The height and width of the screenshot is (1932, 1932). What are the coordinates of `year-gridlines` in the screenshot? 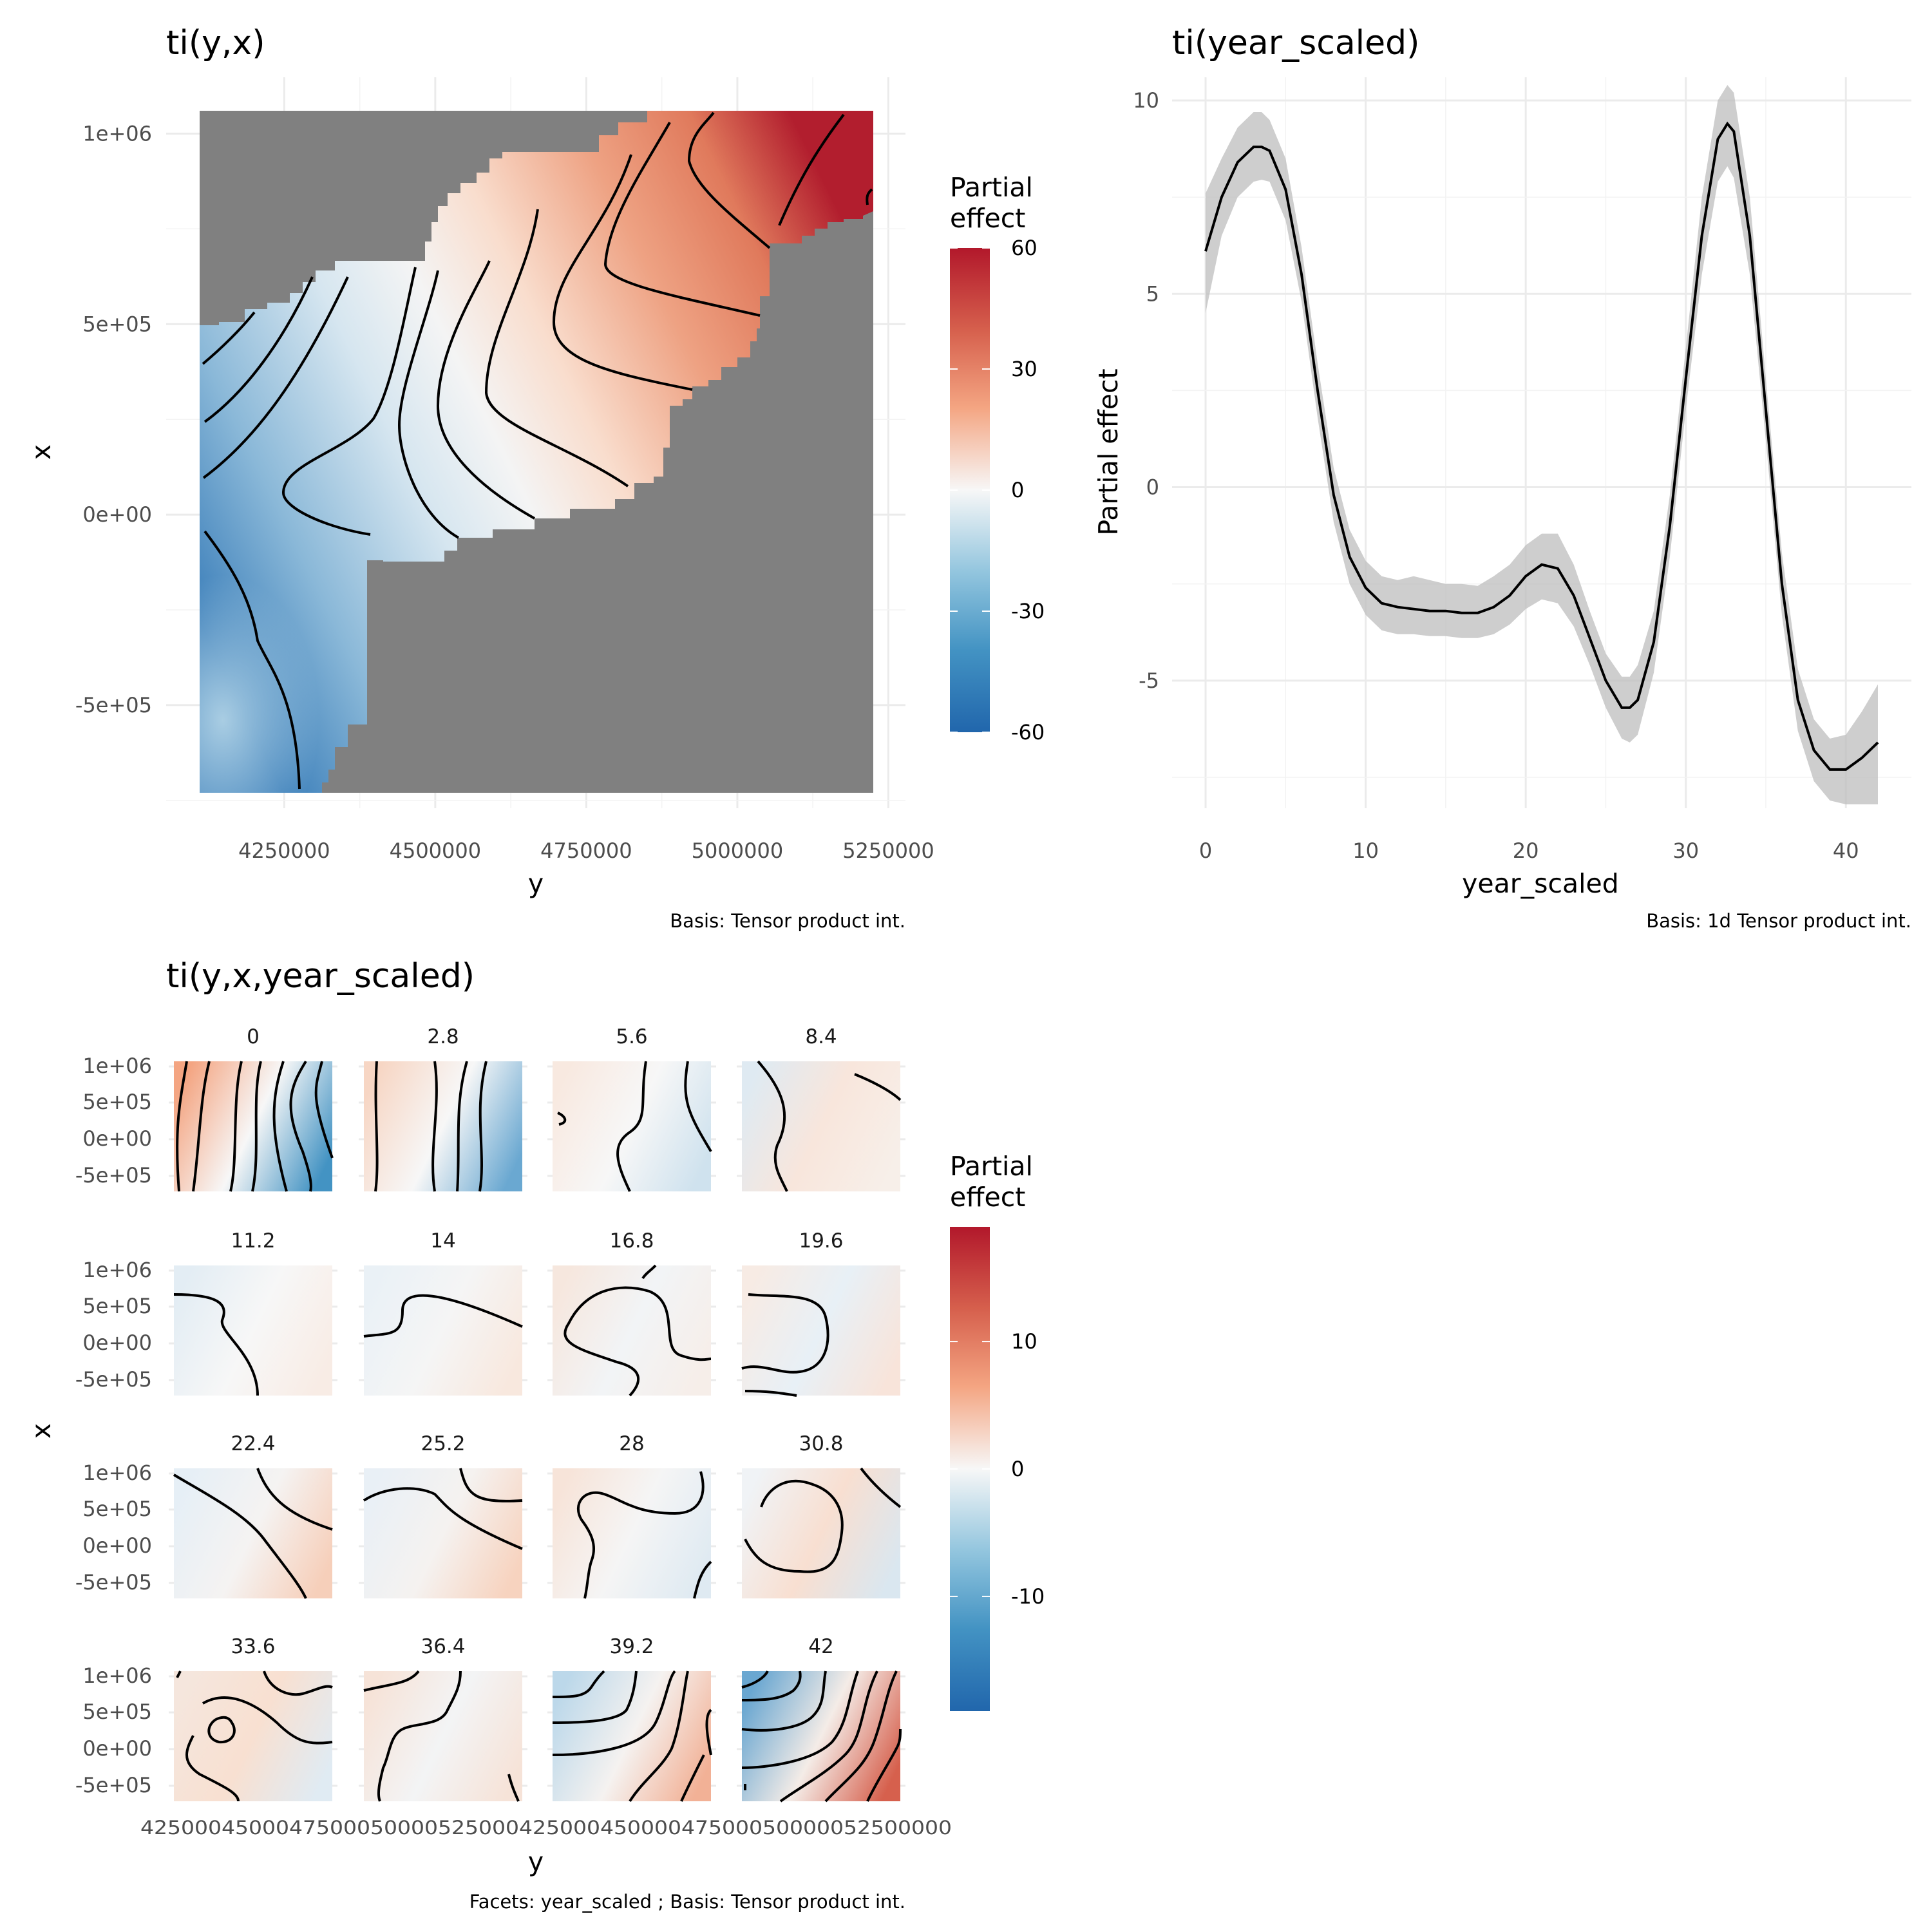 It's located at (1541, 443).